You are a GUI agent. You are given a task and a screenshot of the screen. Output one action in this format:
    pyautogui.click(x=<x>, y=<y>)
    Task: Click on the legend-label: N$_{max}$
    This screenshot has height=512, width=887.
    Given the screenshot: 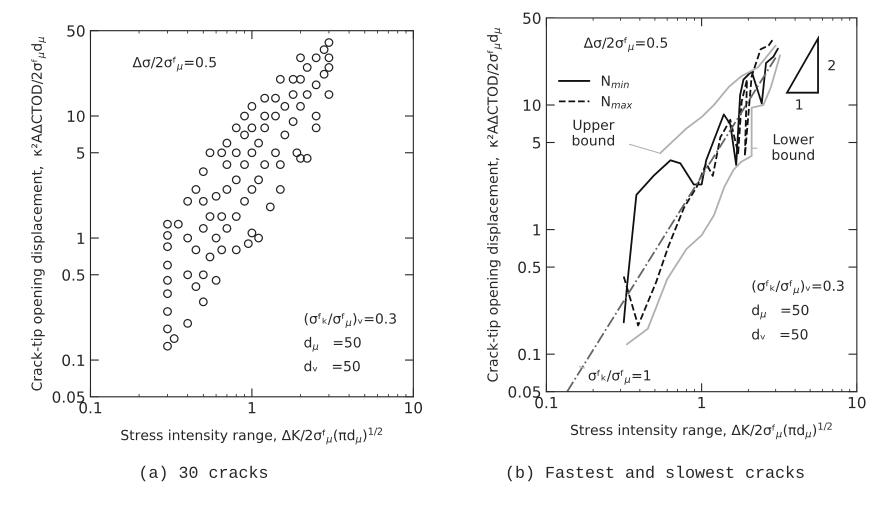 What is the action you would take?
    pyautogui.click(x=617, y=102)
    